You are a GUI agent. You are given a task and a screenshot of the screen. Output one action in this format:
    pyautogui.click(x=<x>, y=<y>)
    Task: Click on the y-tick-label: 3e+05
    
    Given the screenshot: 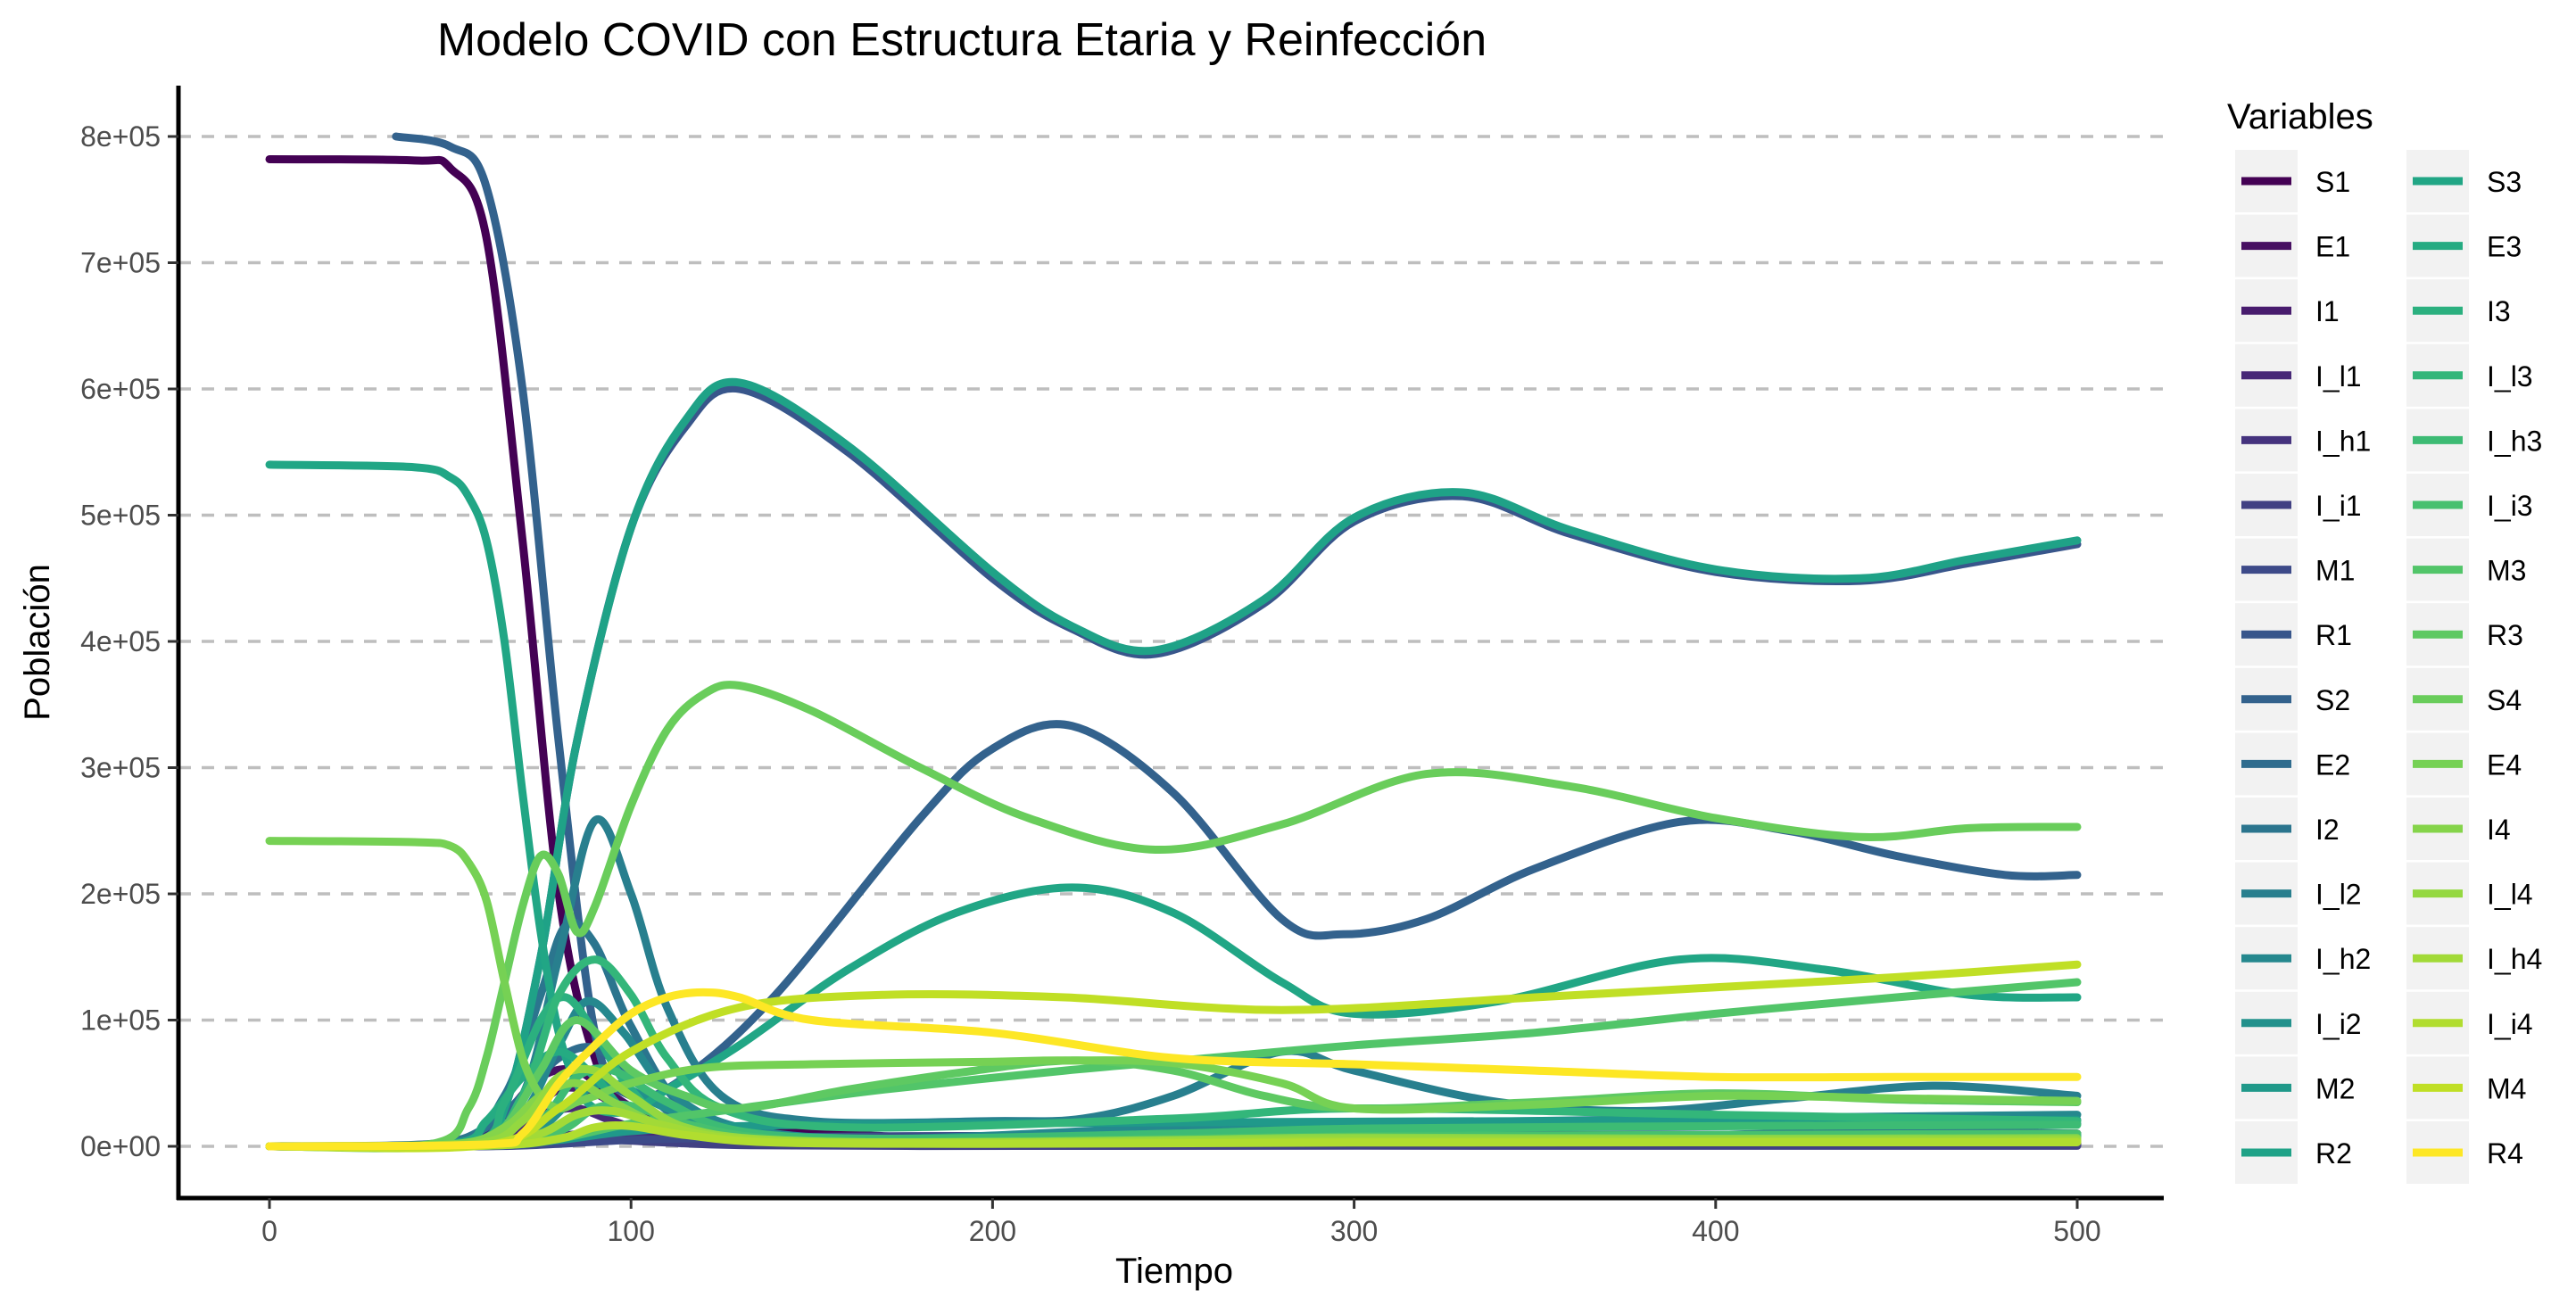 What is the action you would take?
    pyautogui.click(x=120, y=768)
    